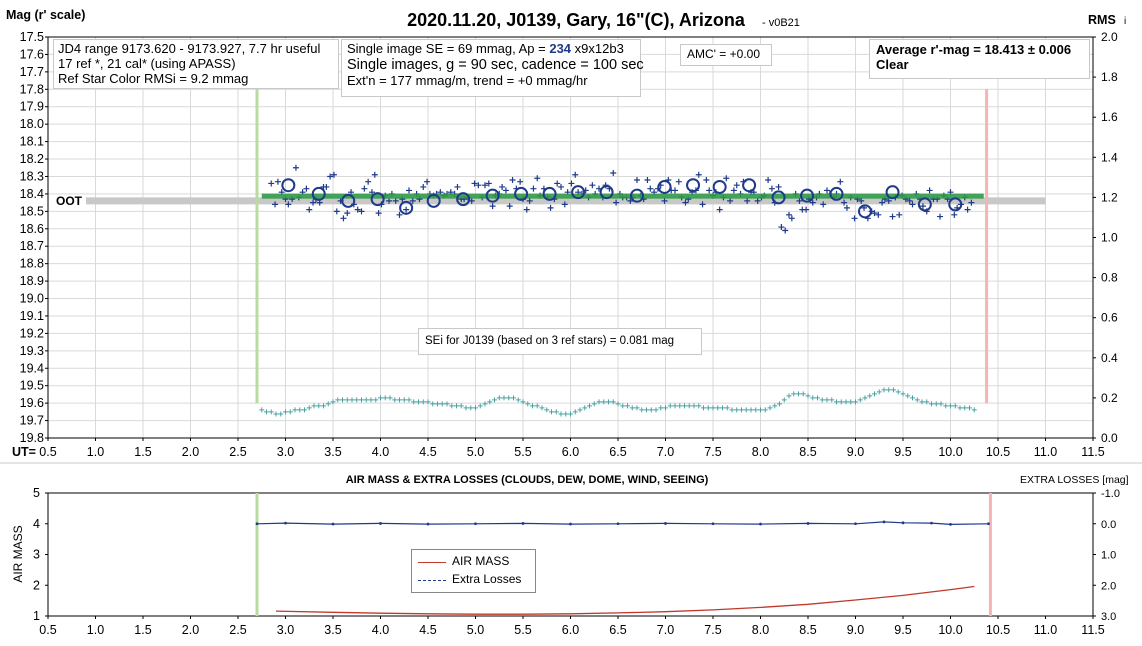  What do you see at coordinates (1109, 278) in the screenshot?
I see `y2-tick-label: 0.8` at bounding box center [1109, 278].